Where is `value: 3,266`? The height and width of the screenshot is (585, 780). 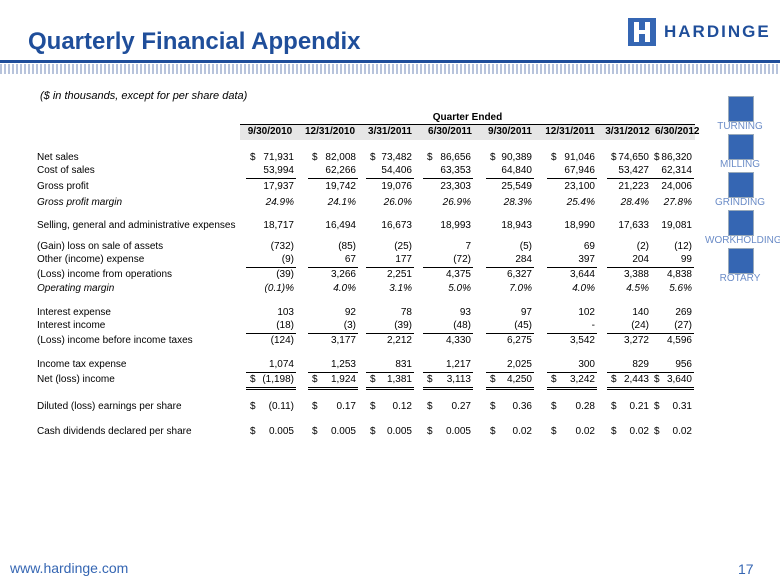 value: 3,266 is located at coordinates (343, 274).